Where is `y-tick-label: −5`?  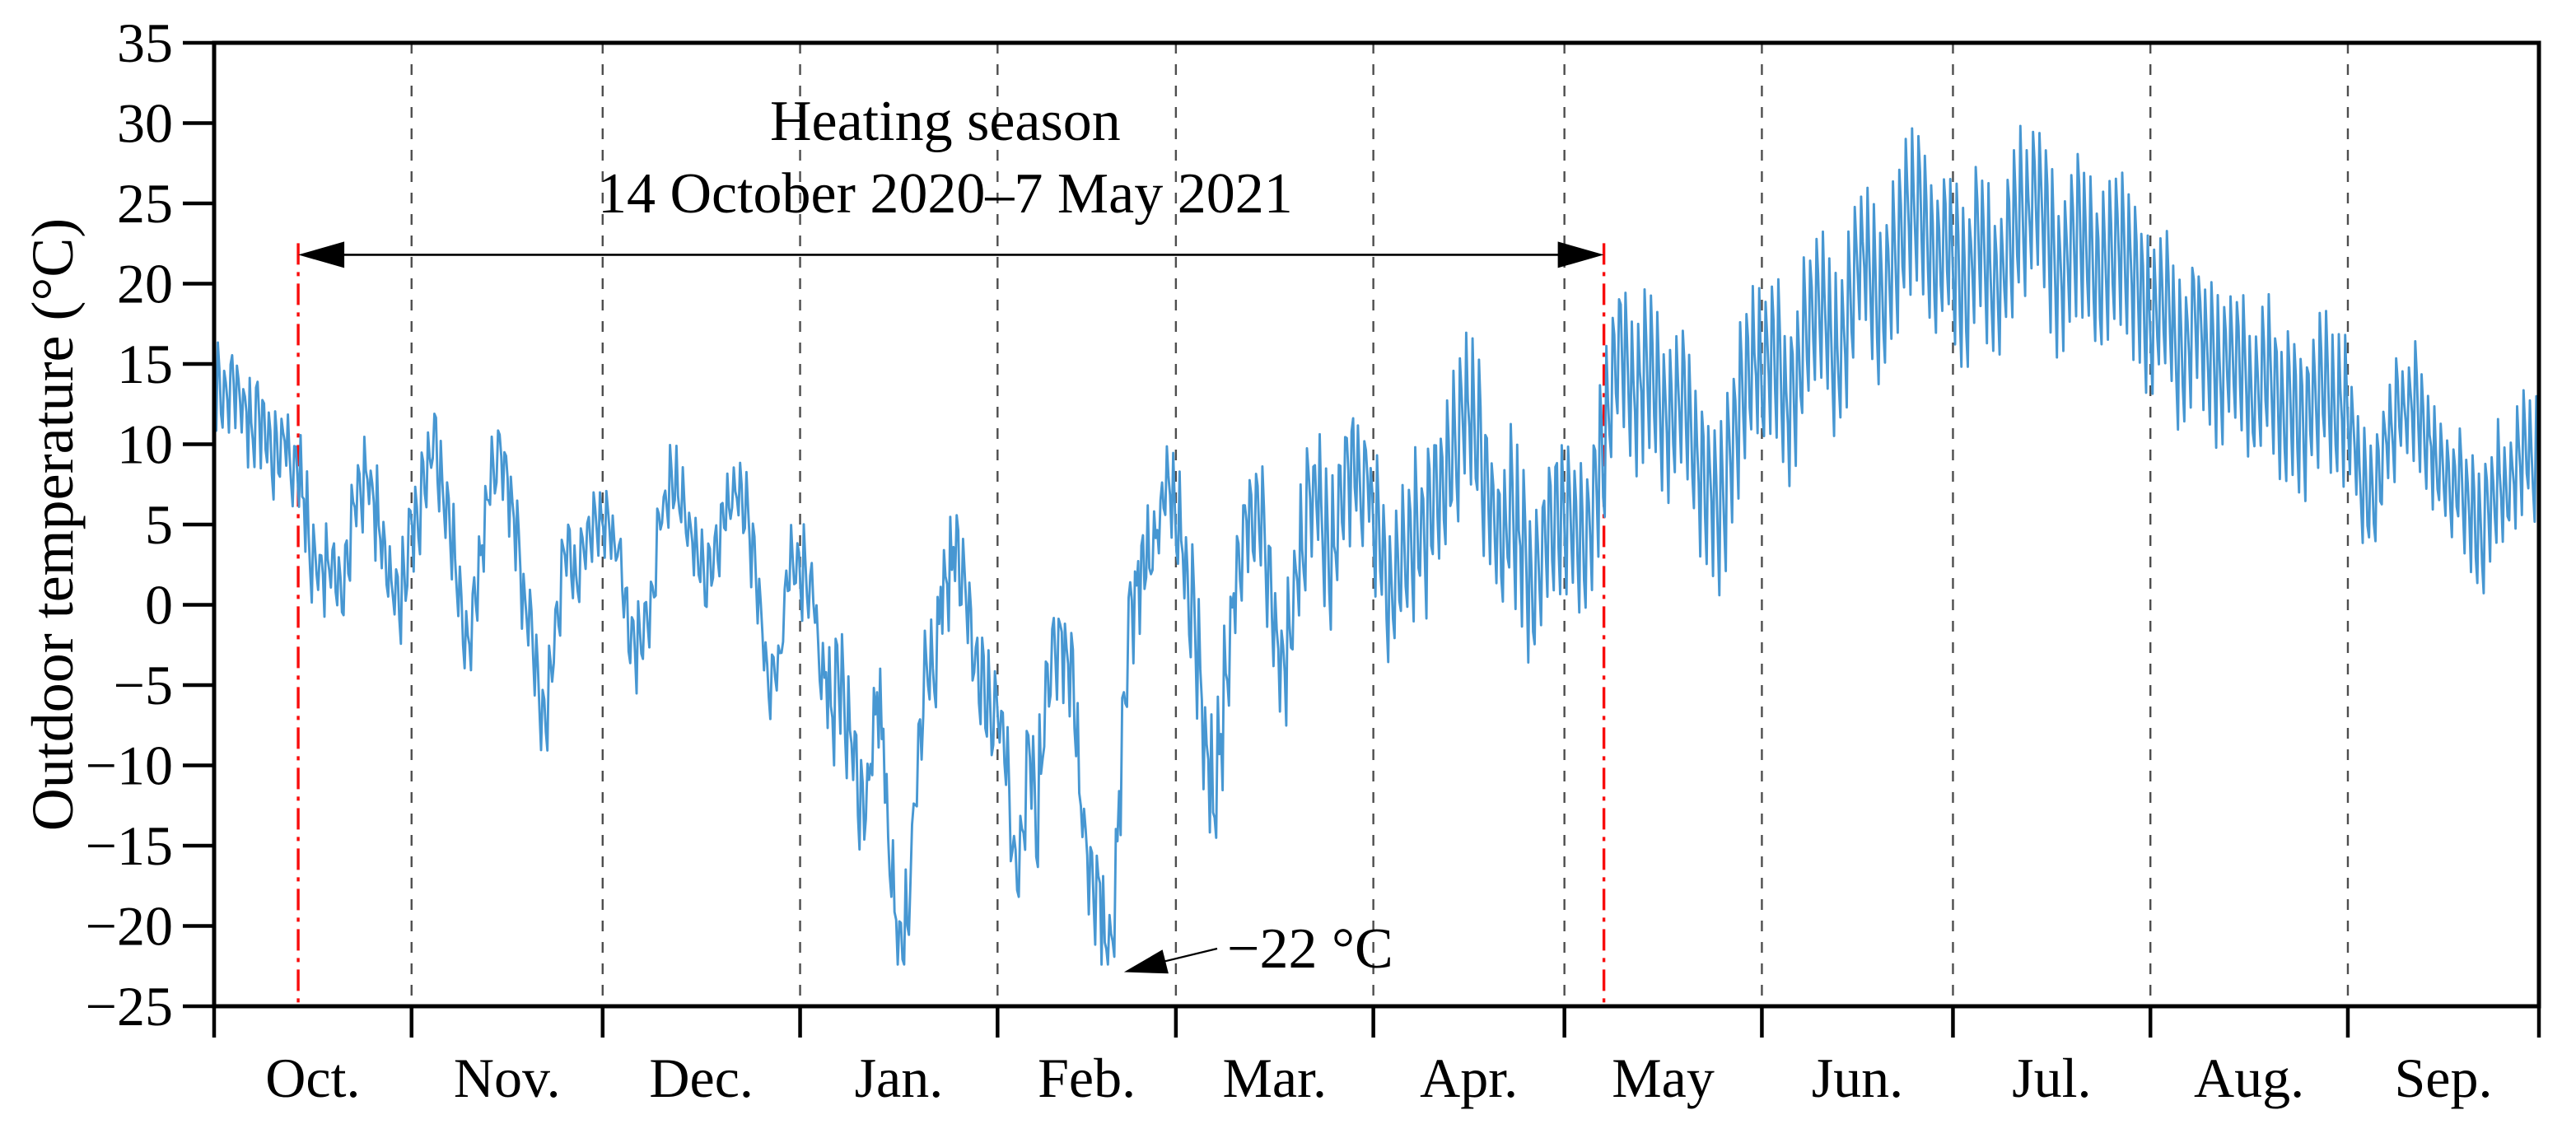
y-tick-label: −5 is located at coordinates (143, 685).